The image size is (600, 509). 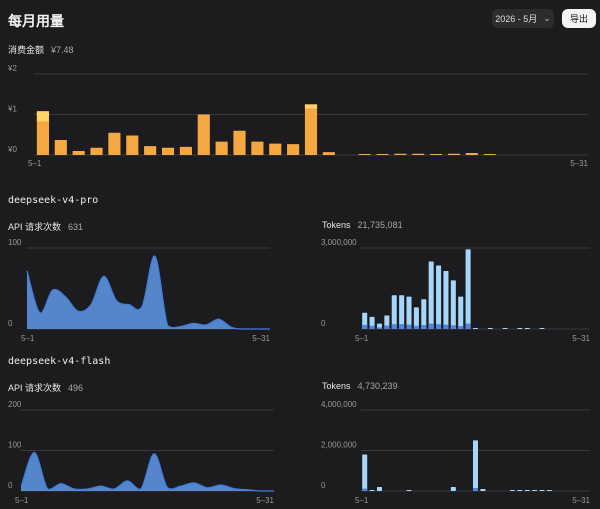 I want to click on area-fill, so click(x=148, y=292).